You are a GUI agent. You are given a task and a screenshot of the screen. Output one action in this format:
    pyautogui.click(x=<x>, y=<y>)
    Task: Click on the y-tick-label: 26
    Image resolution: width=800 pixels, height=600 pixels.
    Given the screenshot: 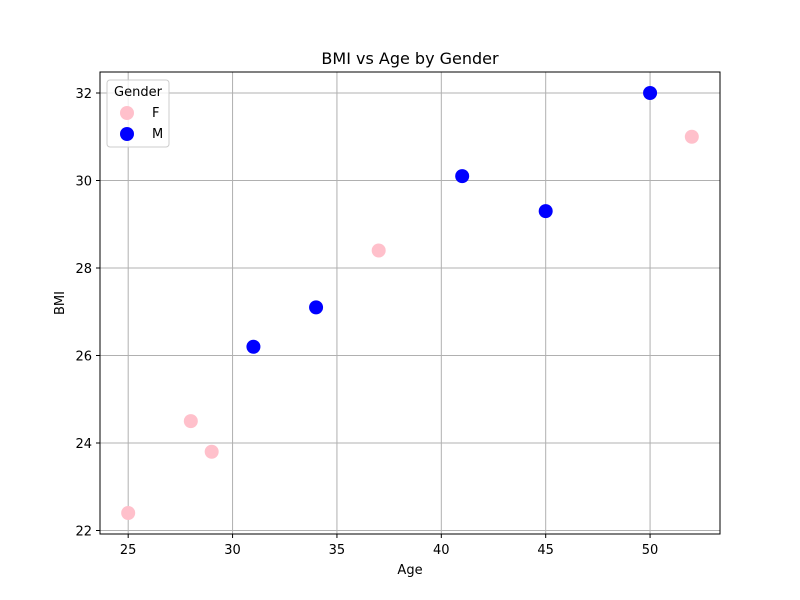 What is the action you would take?
    pyautogui.click(x=83, y=357)
    